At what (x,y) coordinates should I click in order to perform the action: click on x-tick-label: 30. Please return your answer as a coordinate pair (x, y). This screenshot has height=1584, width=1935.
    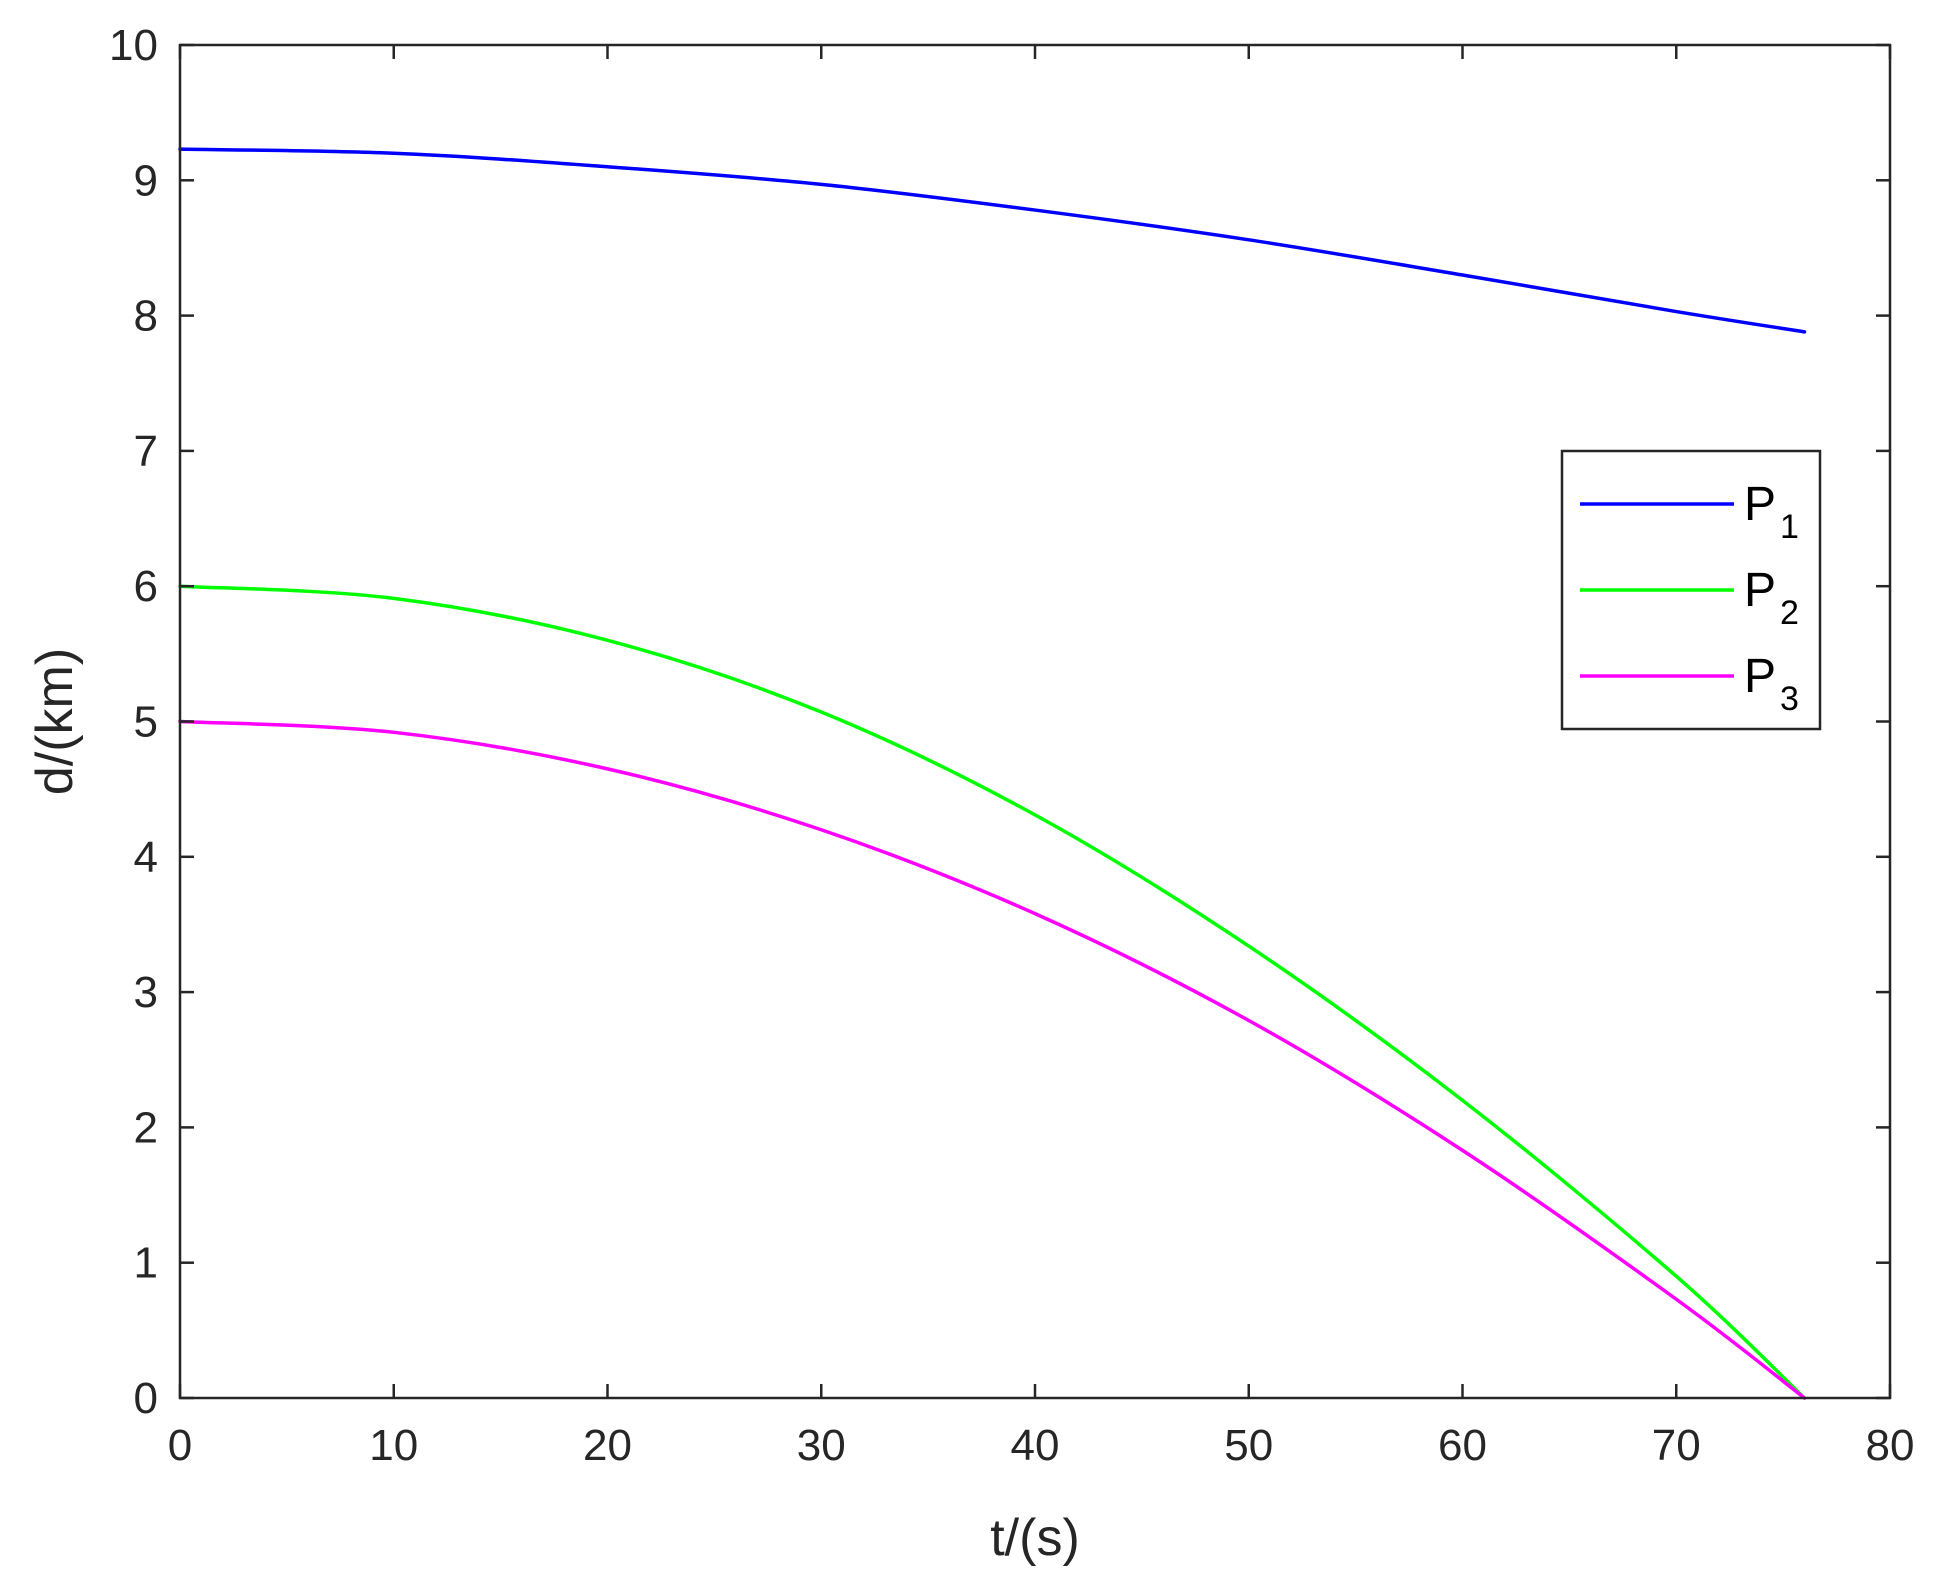
    Looking at the image, I should click on (821, 1445).